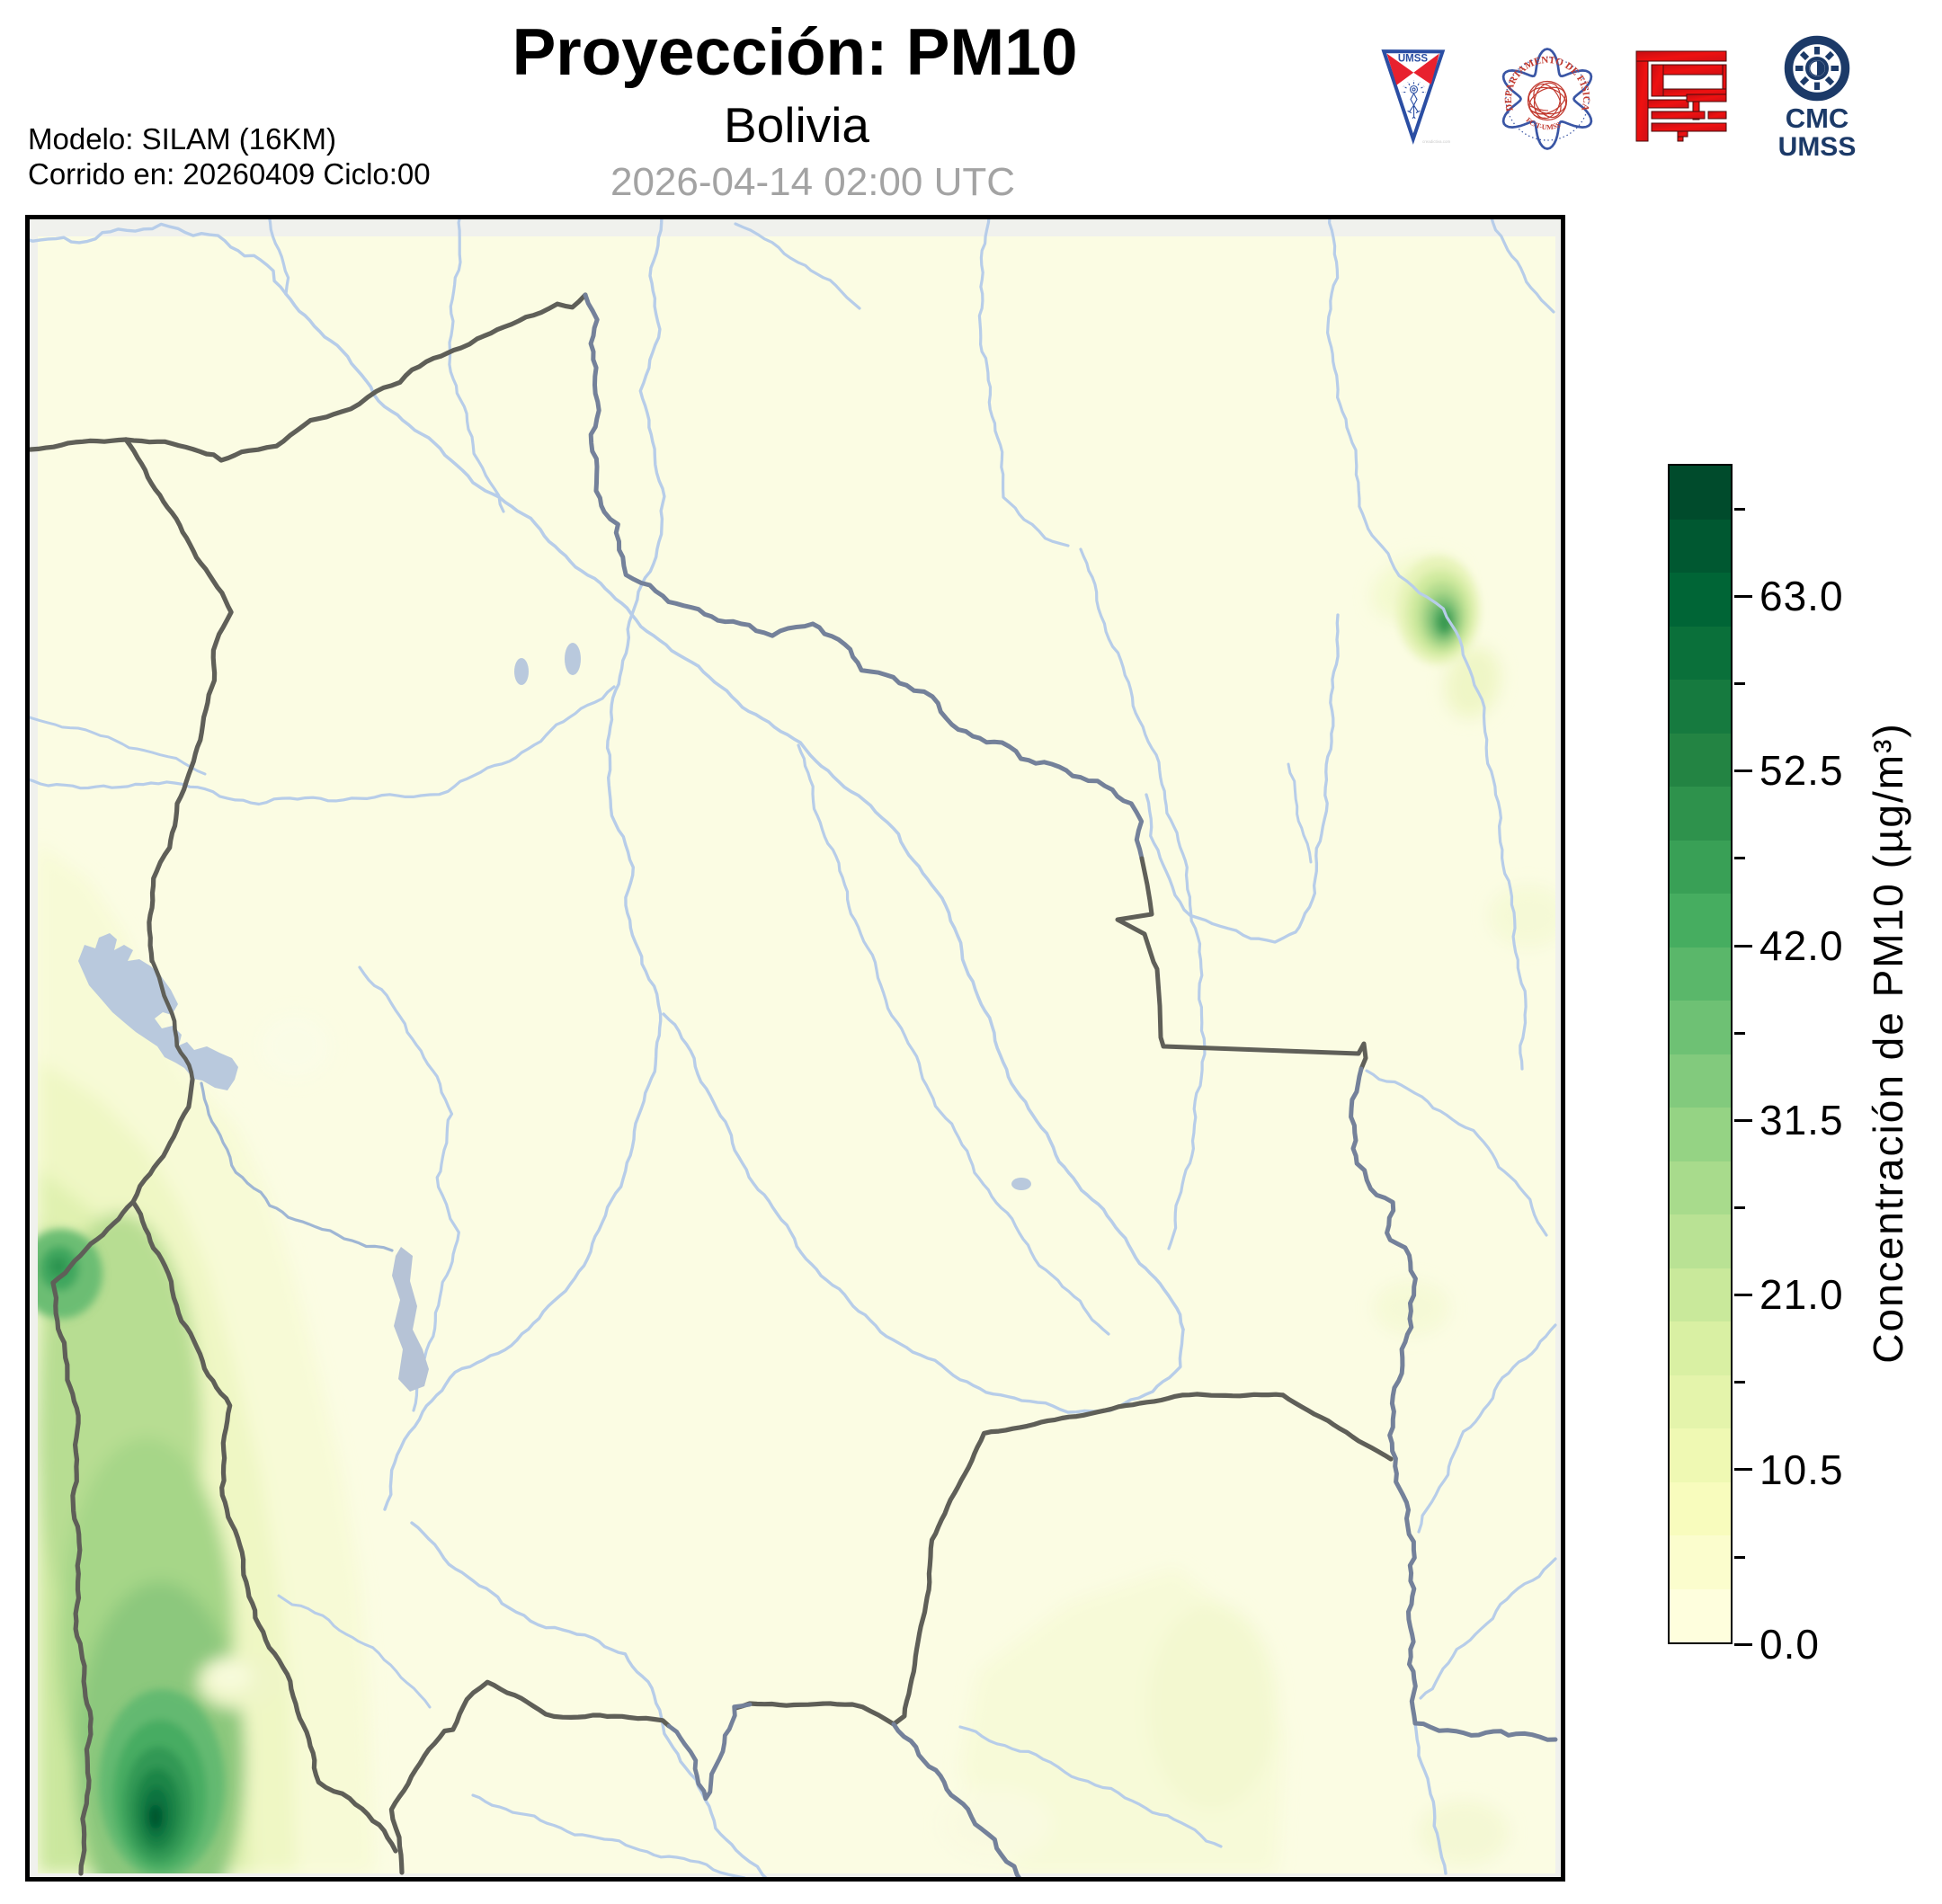  Describe the element at coordinates (1817, 118) in the screenshot. I see `svg-text: CMC` at that location.